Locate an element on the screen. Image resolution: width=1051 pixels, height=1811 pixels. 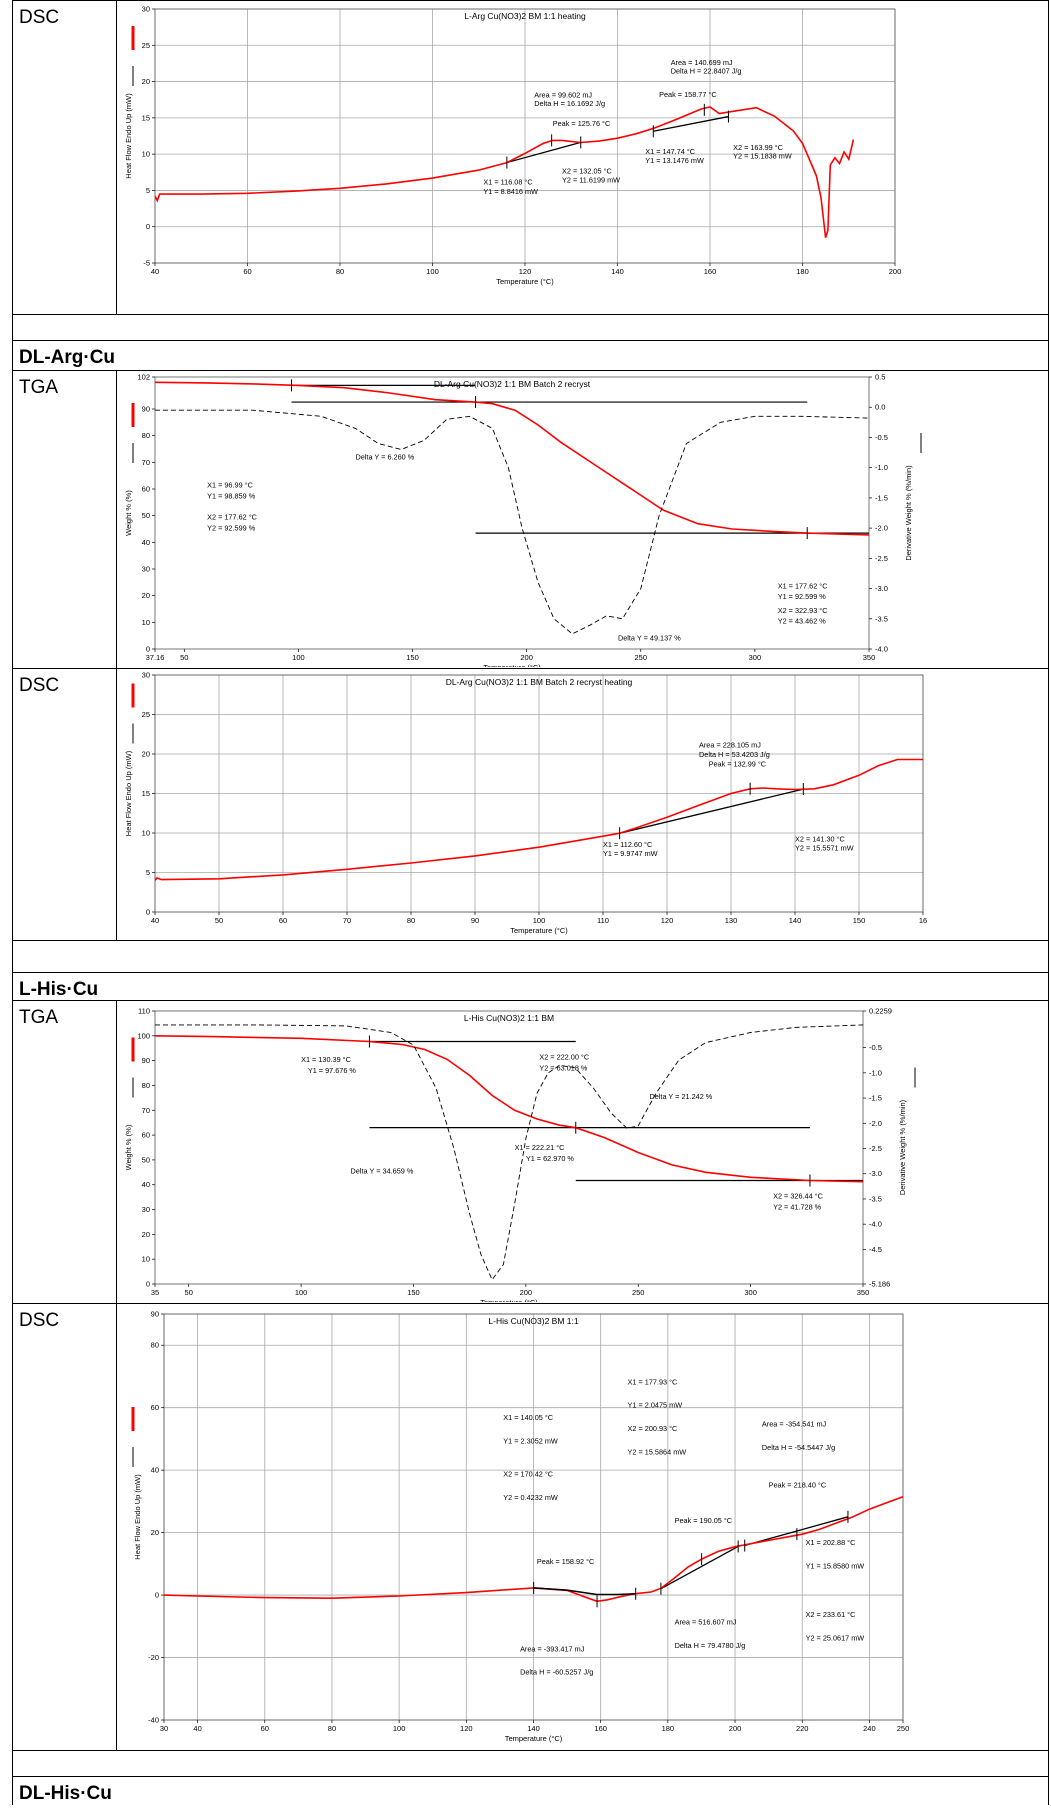
annotation-label: X1 = 222.21 °C is located at coordinates (540, 1147).